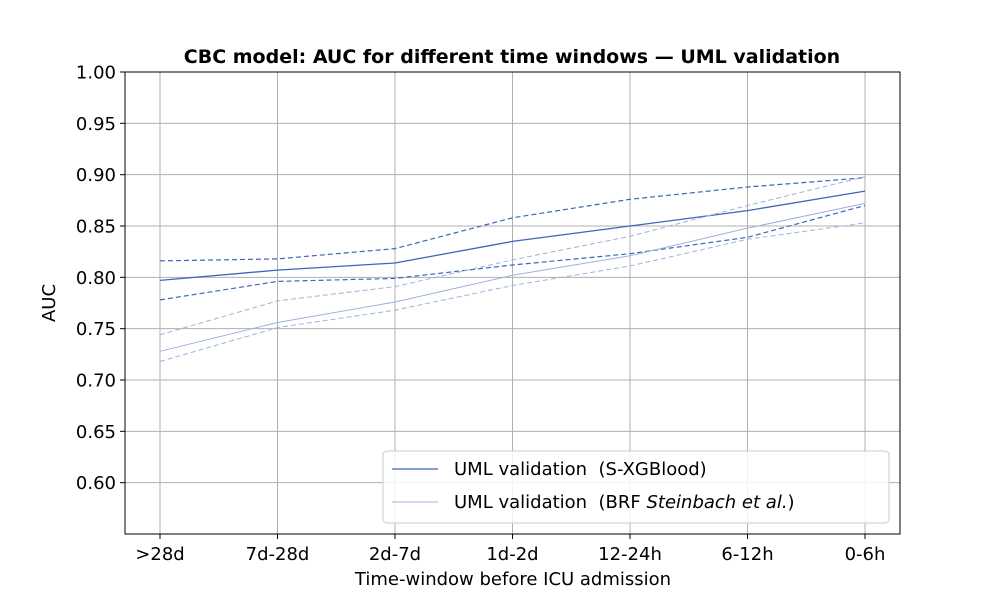 The height and width of the screenshot is (600, 1000). I want to click on x-tick-label: 2d-7d, so click(395, 554).